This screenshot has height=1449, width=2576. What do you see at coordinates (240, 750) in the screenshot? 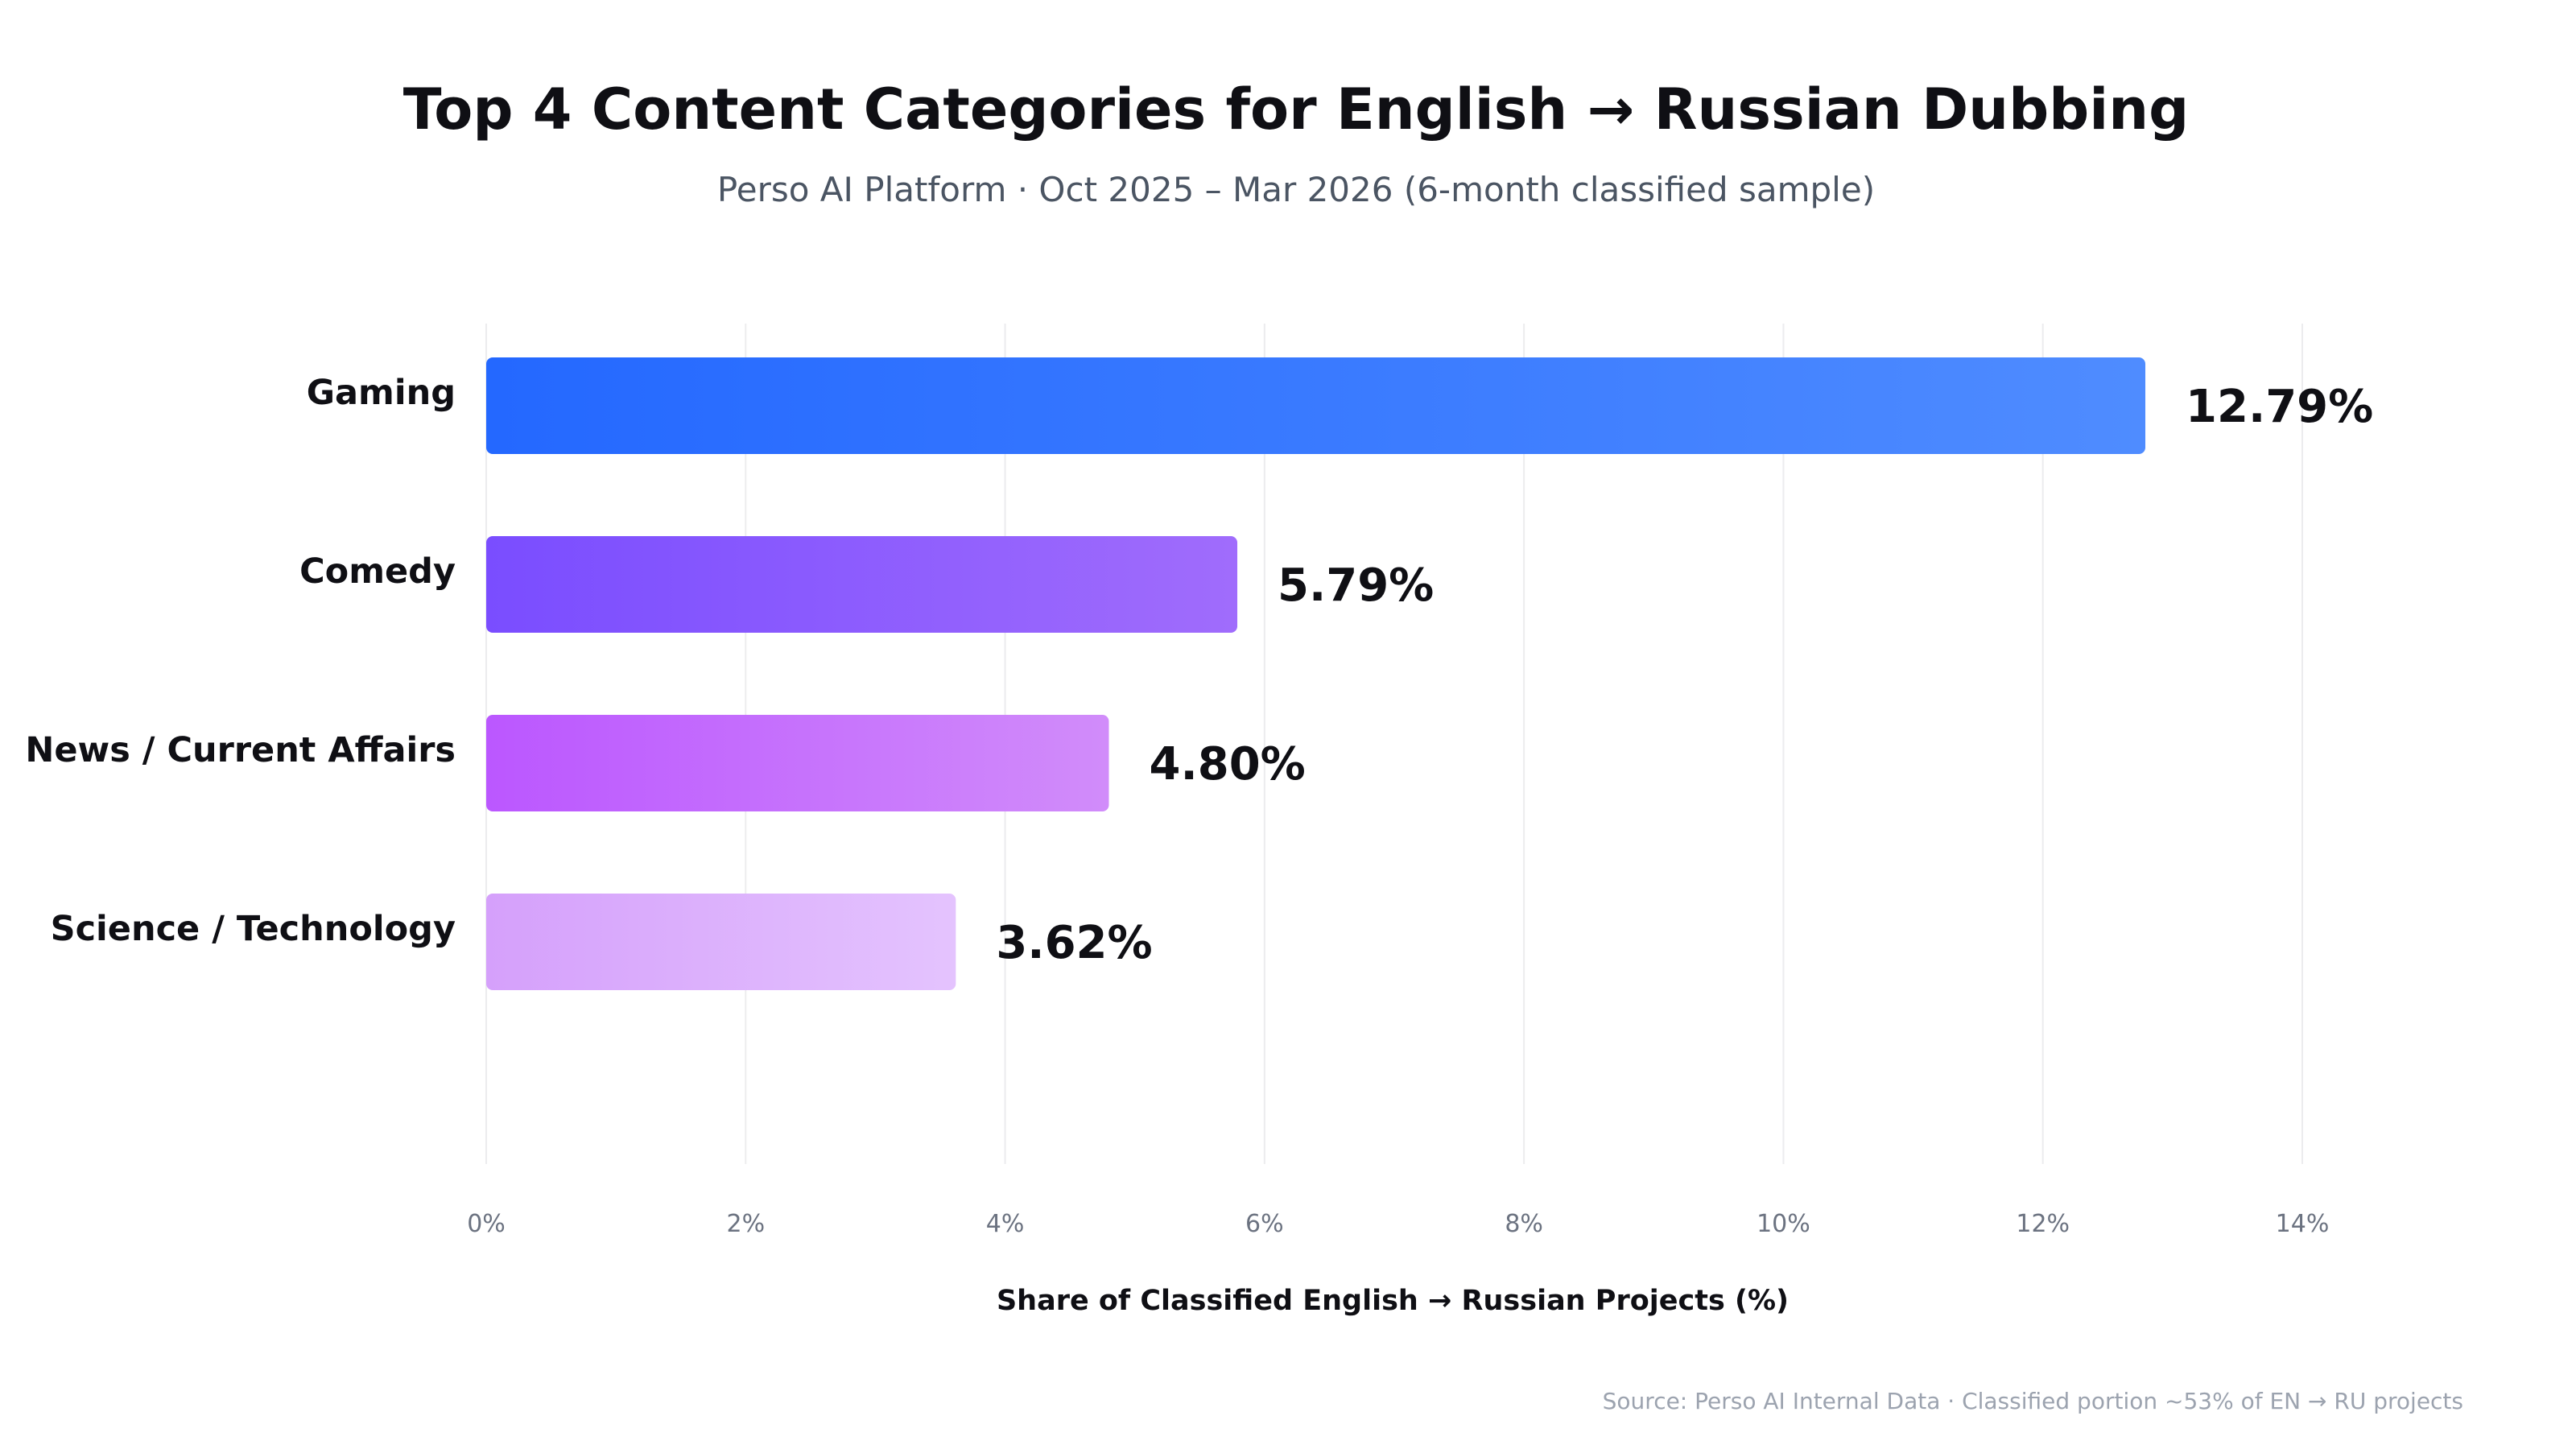
I see `category-label: News / Current Affairs` at bounding box center [240, 750].